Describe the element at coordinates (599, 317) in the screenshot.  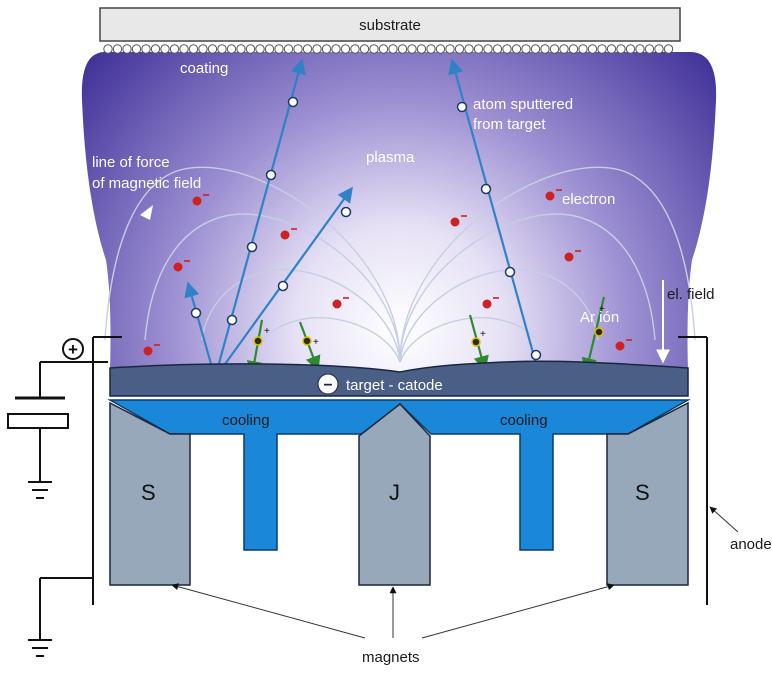
I see `ar-ion-label: Ar ión` at that location.